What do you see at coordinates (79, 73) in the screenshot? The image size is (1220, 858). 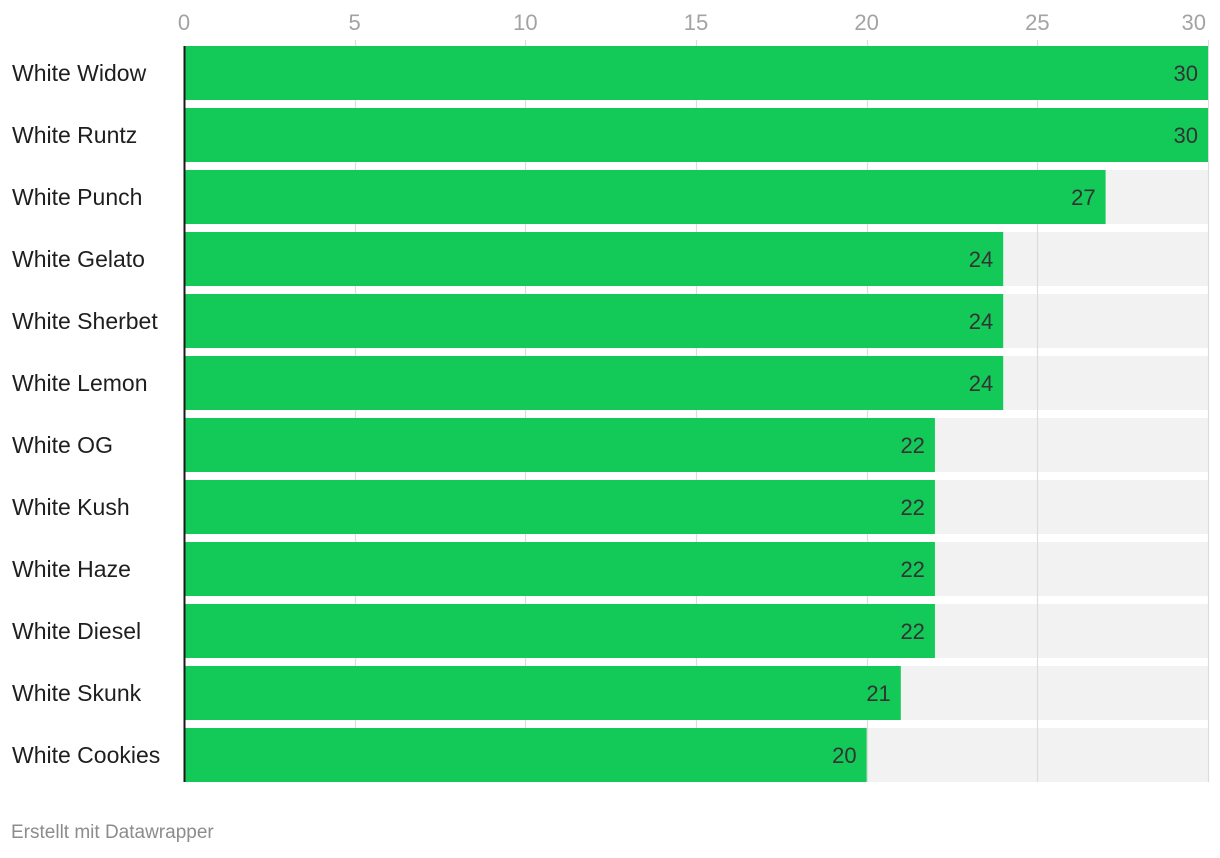 I see `category-label: White Widow` at bounding box center [79, 73].